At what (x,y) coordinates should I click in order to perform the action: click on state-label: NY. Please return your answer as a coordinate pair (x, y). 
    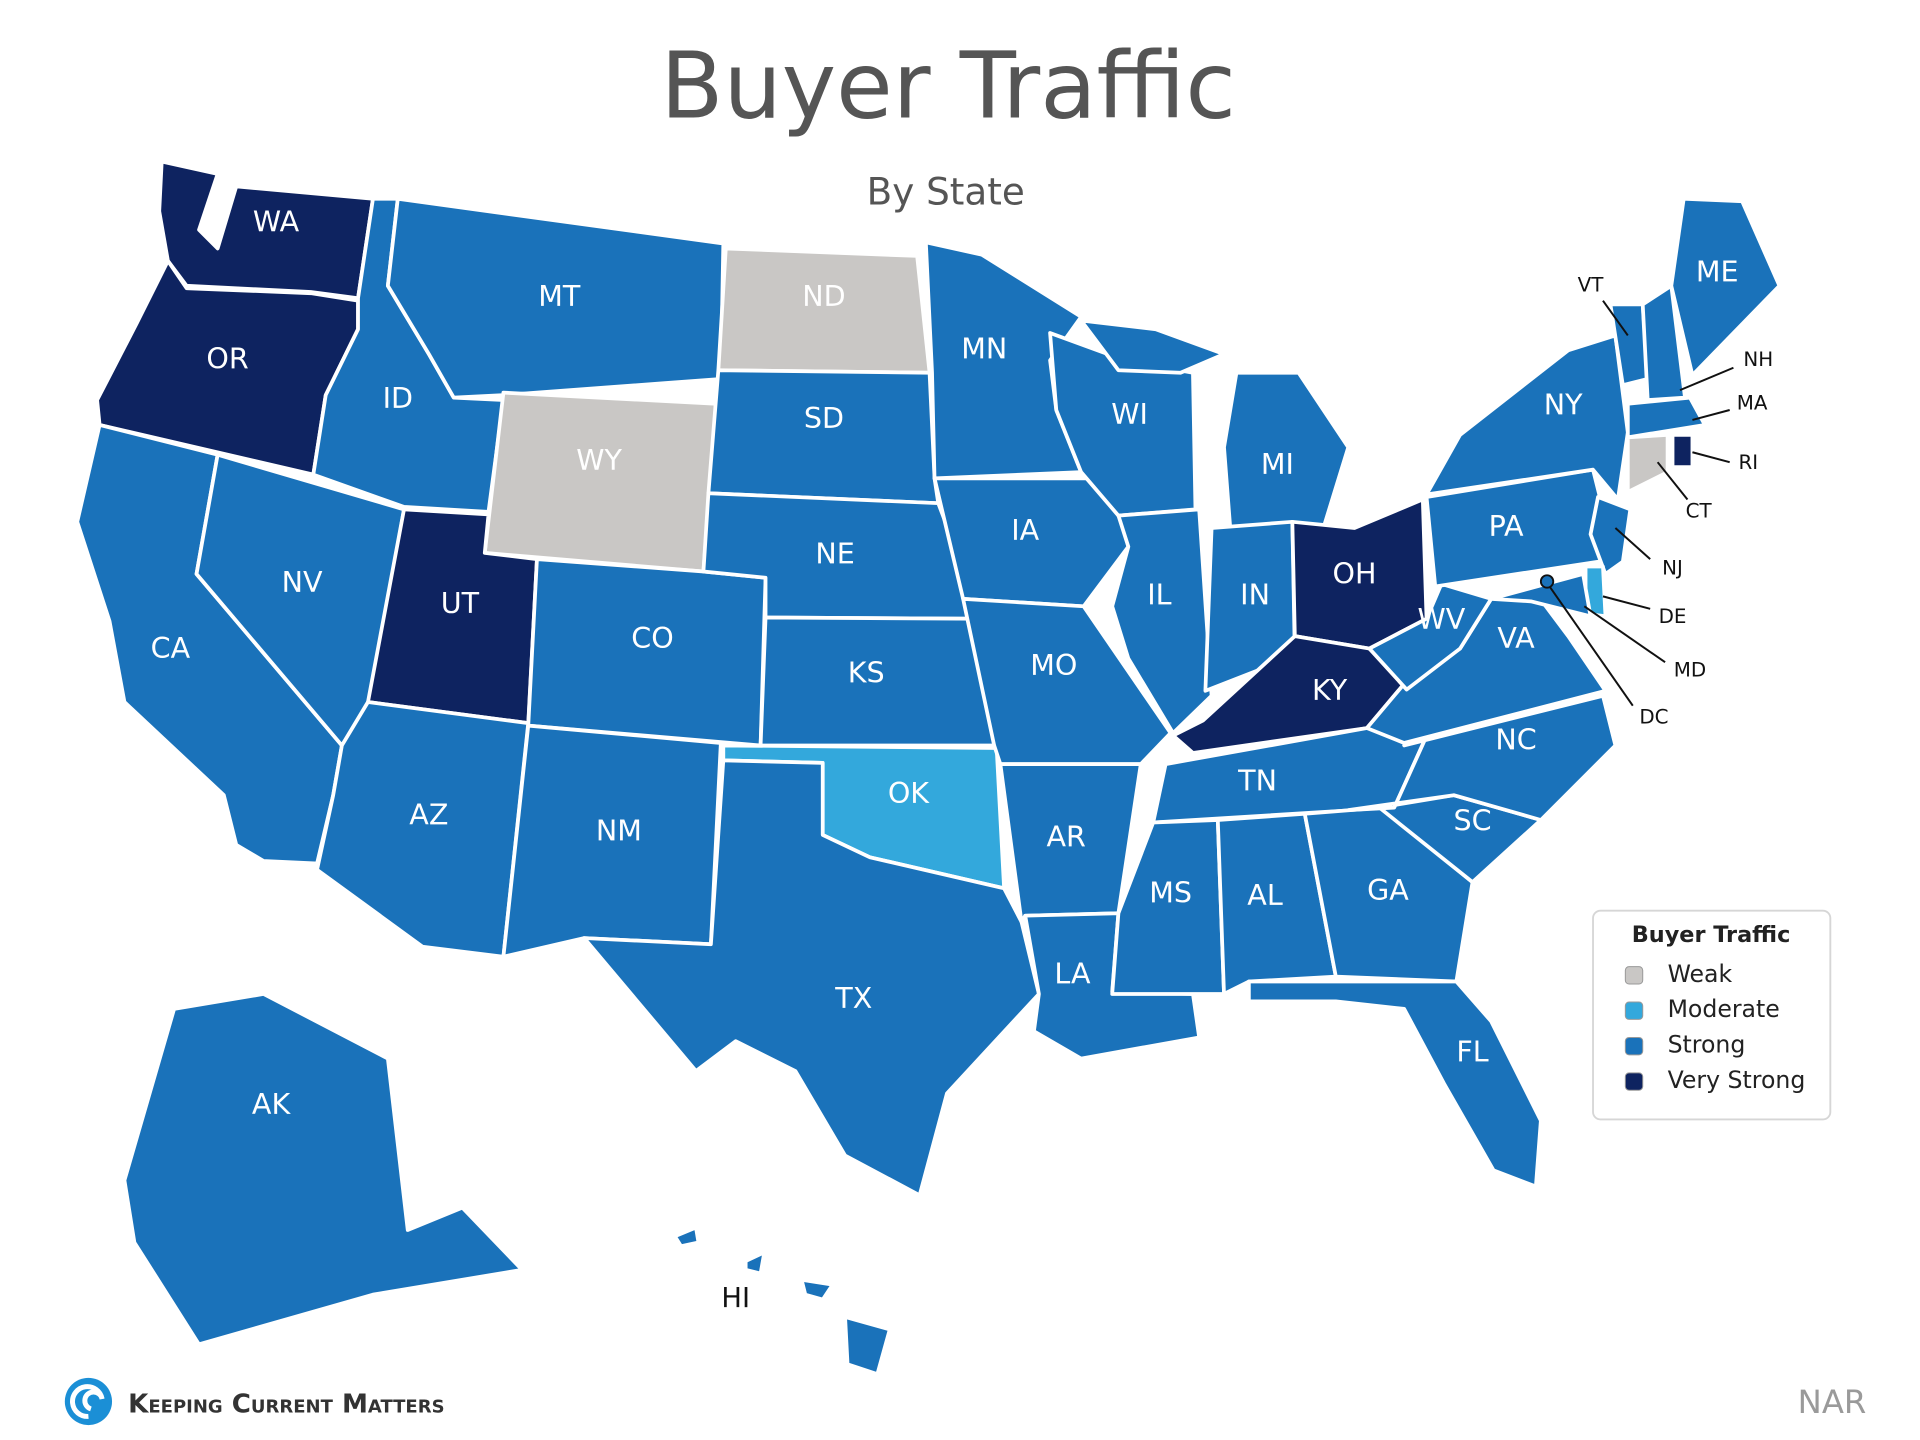
    Looking at the image, I should click on (1563, 404).